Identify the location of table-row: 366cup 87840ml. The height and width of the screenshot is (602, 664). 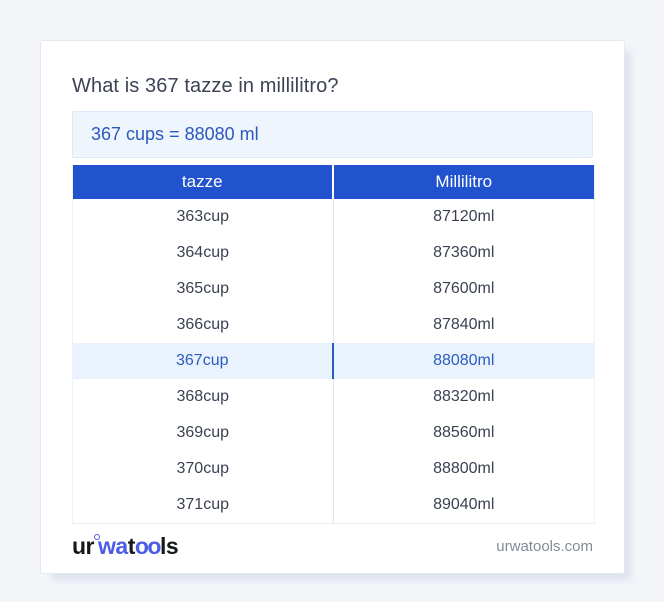
(333, 325).